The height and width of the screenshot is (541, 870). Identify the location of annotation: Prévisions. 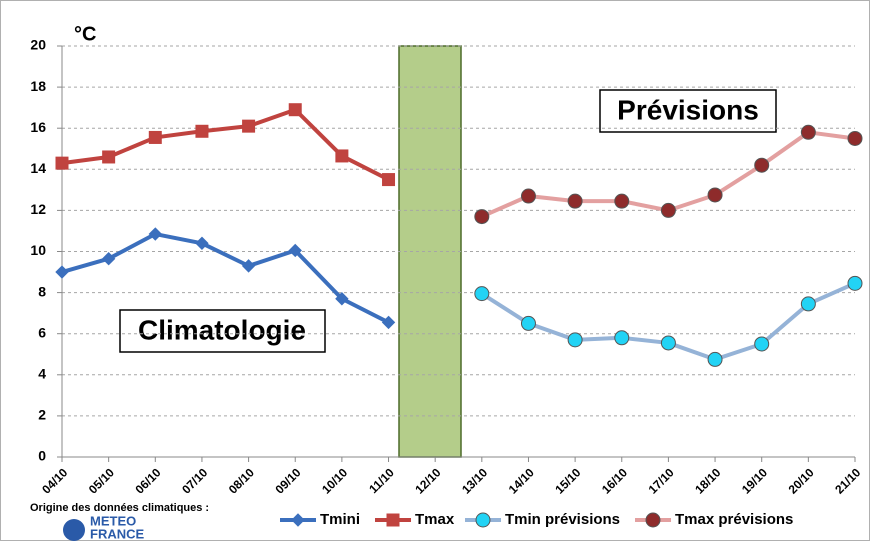
(688, 109).